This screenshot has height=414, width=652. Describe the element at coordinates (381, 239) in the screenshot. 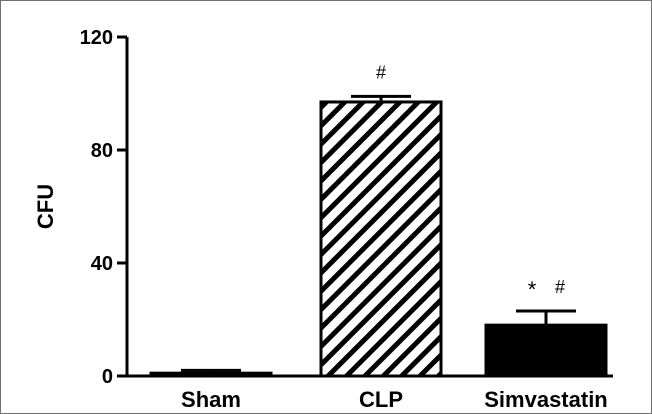

I see `bar-clp` at that location.